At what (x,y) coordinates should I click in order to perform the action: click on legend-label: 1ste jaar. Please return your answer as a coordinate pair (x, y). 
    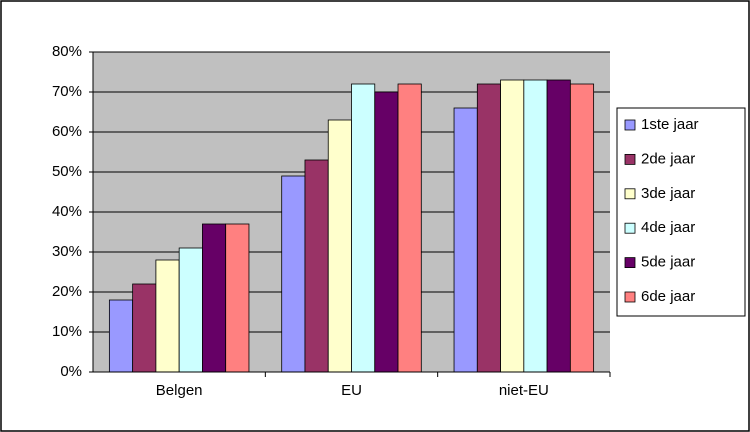
    Looking at the image, I should click on (670, 124).